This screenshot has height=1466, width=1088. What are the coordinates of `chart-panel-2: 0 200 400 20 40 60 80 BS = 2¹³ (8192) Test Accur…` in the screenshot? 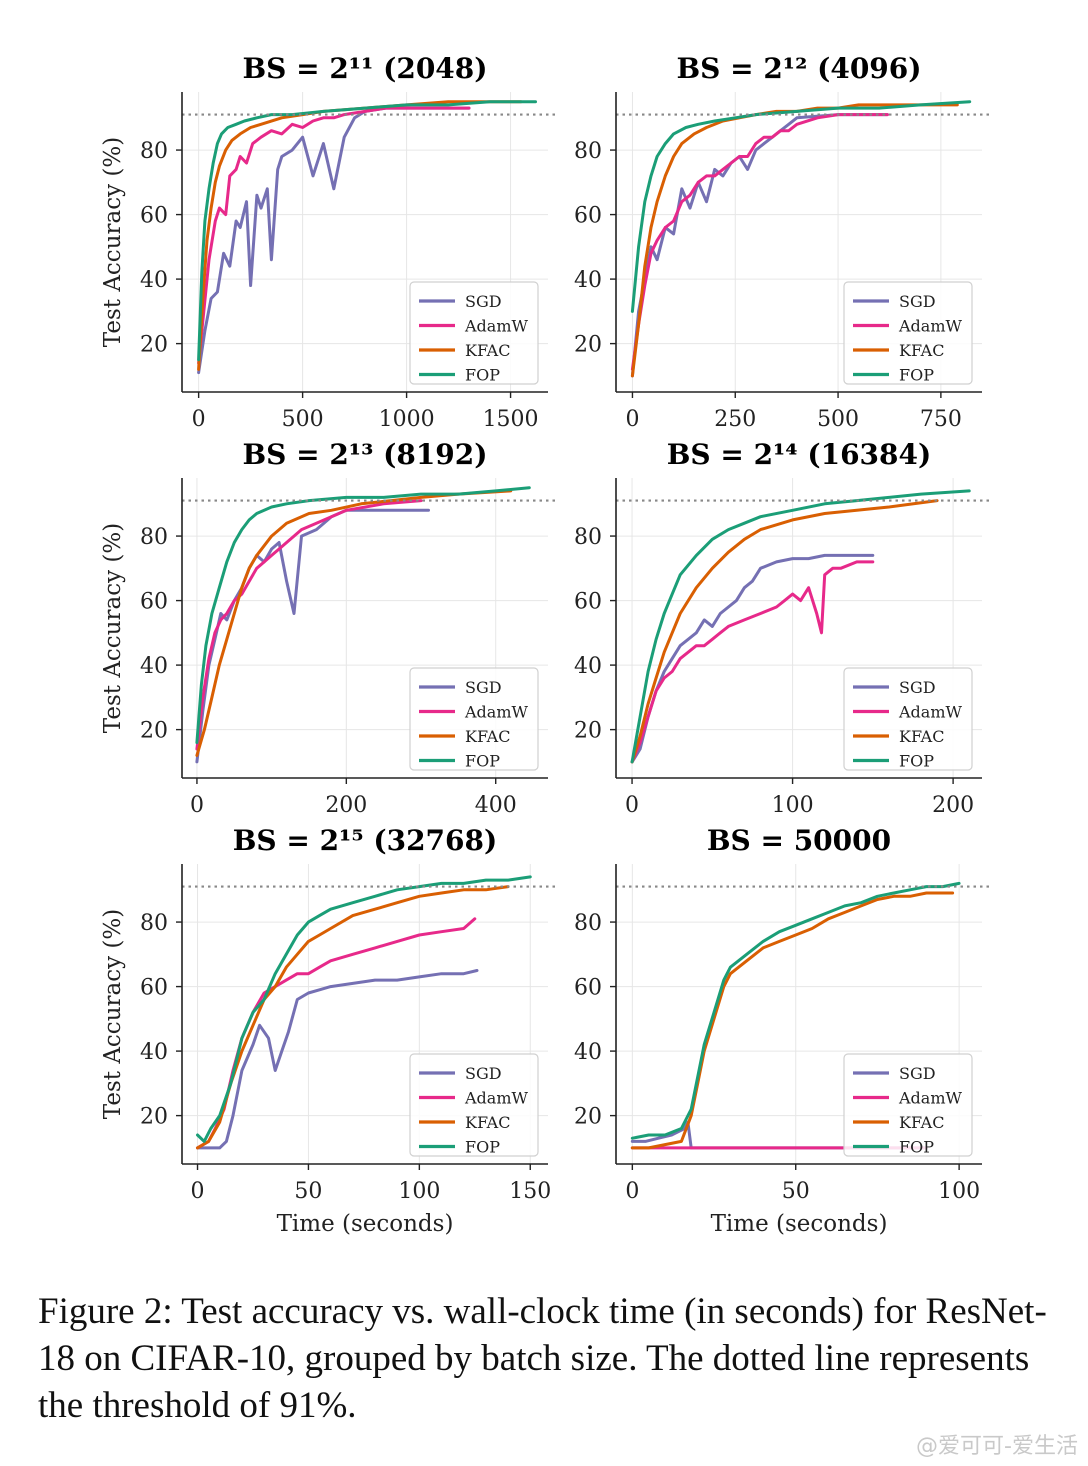 It's located at (329, 628).